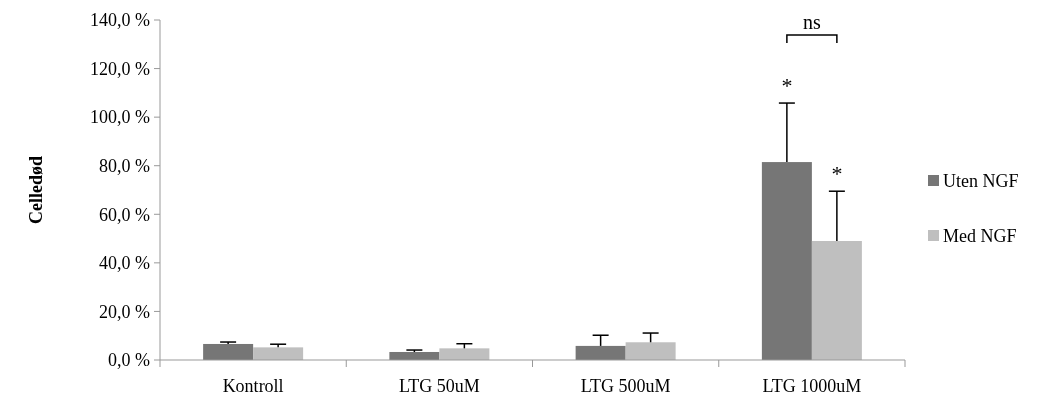  I want to click on x-tick-label: Kontroll, so click(253, 386).